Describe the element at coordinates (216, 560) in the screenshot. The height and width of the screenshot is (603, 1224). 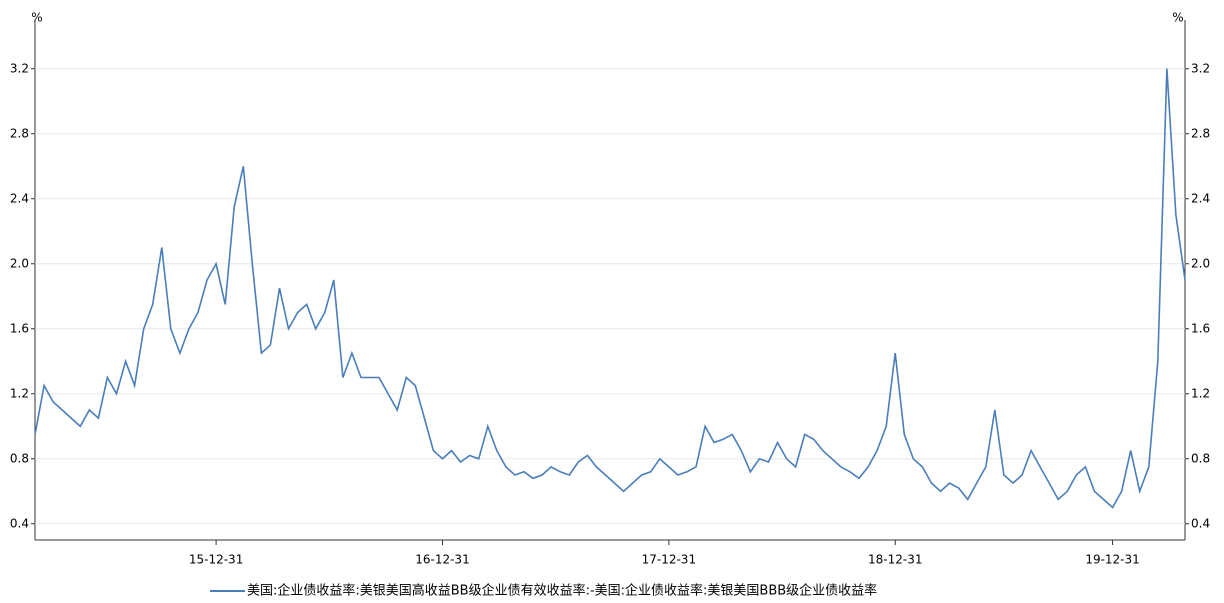
I see `x-tick-label: 15-12-31` at that location.